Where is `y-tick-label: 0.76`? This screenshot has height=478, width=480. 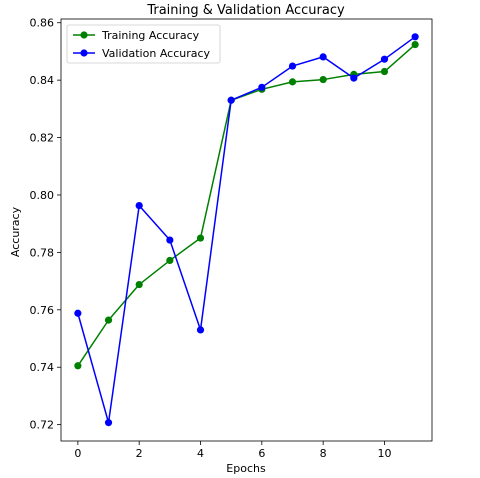
y-tick-label: 0.76 is located at coordinates (42, 310).